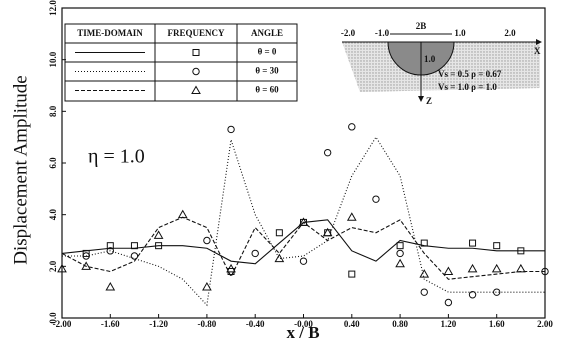 This screenshot has height=345, width=570. Describe the element at coordinates (352, 324) in the screenshot. I see `x-tick-label: 0.40` at that location.